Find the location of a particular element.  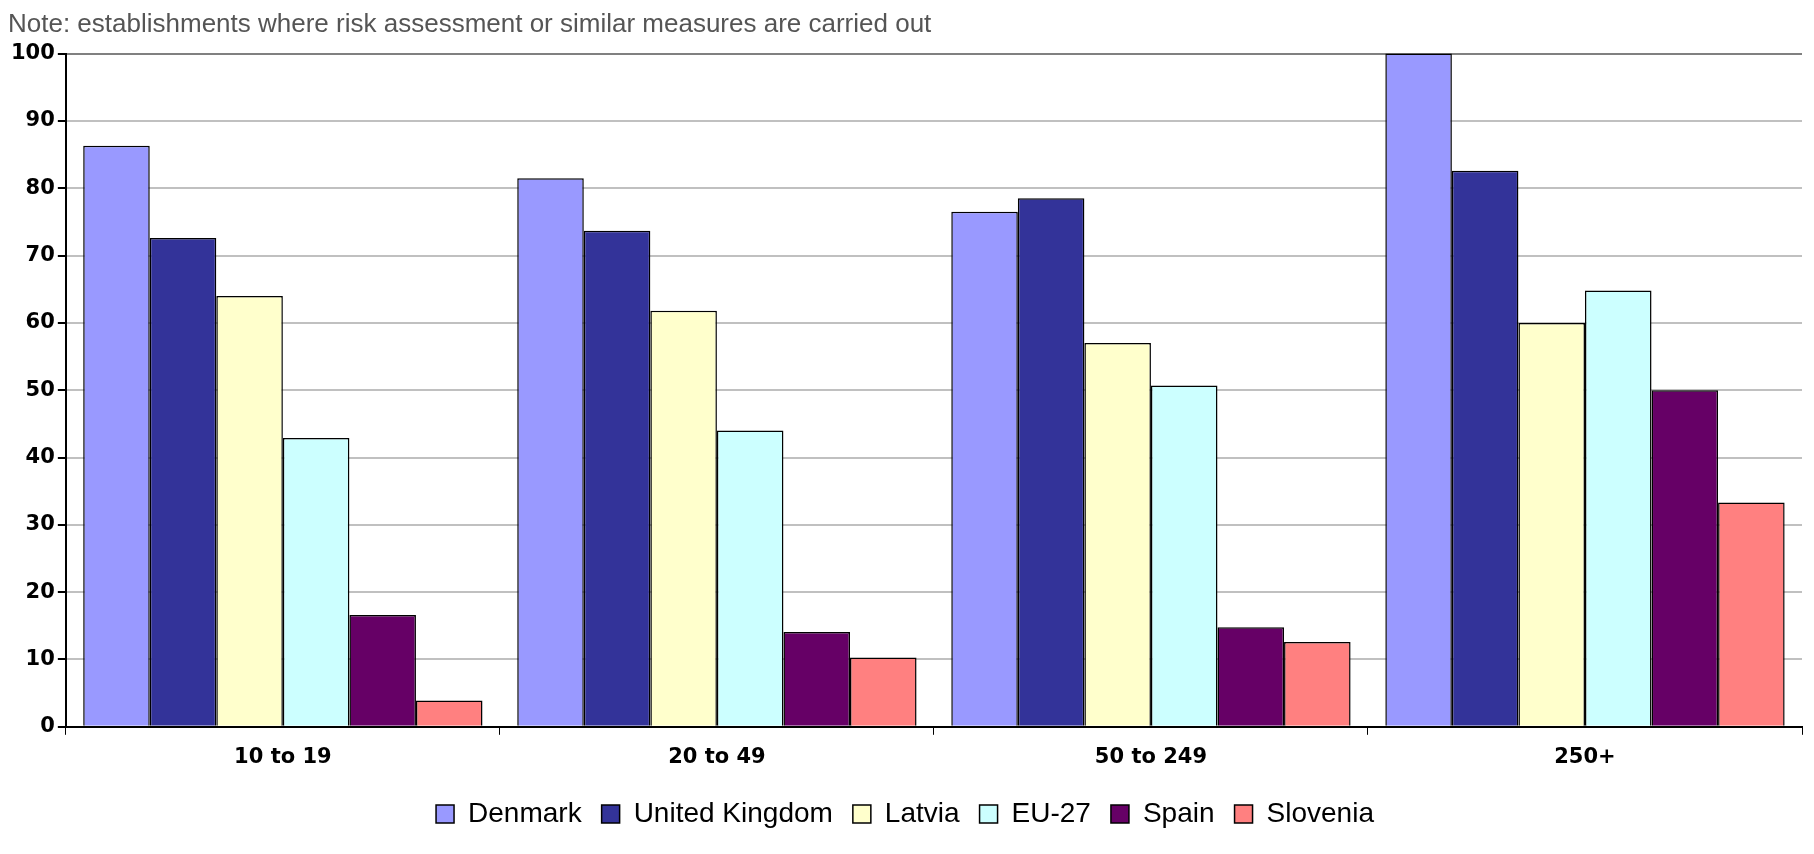

legend-label: Latvia is located at coordinates (922, 812).